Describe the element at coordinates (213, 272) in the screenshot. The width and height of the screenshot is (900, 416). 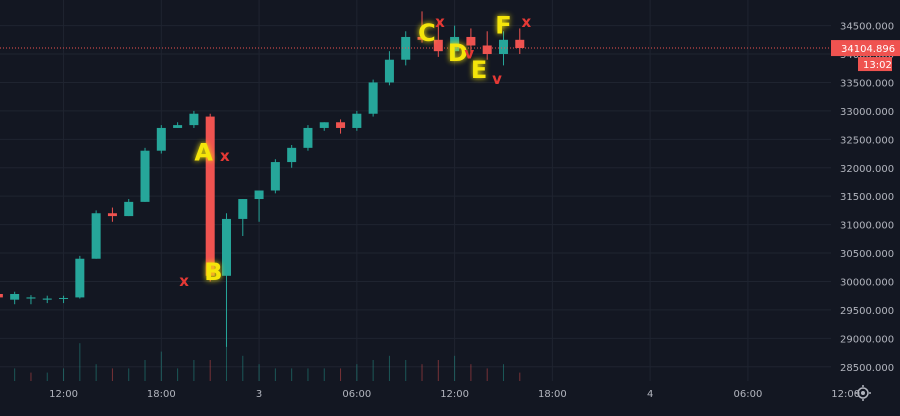
I see `annotation-letter-1: B` at that location.